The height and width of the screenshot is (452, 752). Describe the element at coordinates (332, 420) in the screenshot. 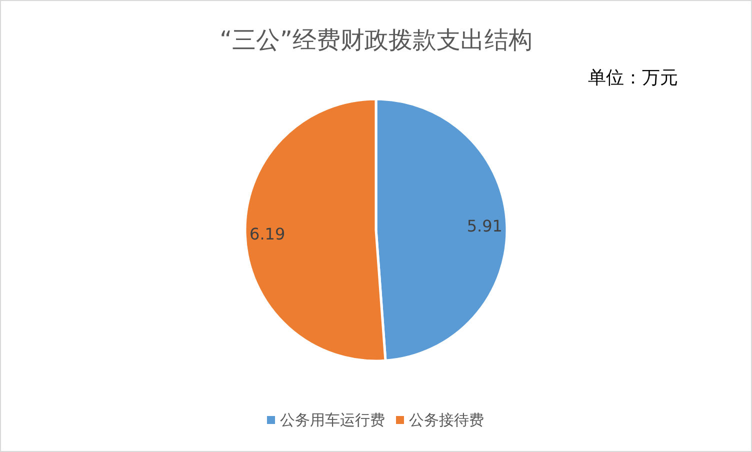

I see `legend-label: 公务用车运行费` at that location.